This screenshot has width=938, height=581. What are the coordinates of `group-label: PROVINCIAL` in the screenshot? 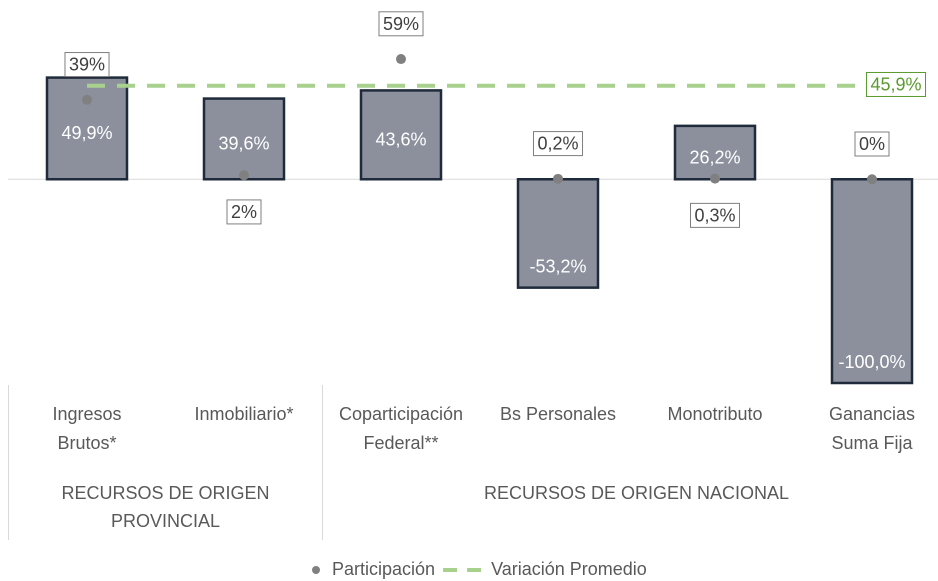 It's located at (165, 521).